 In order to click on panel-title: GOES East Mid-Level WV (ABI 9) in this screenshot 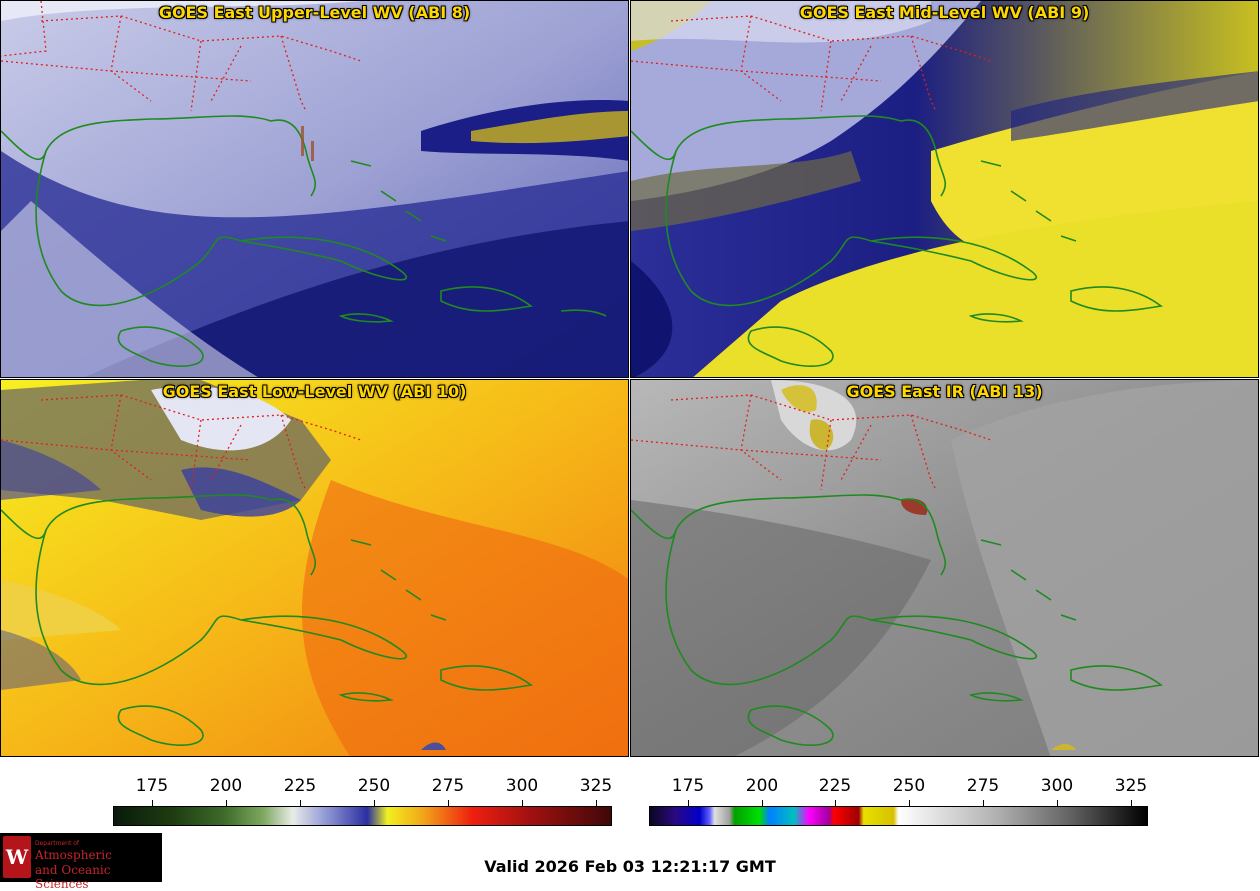, I will do `click(944, 12)`.